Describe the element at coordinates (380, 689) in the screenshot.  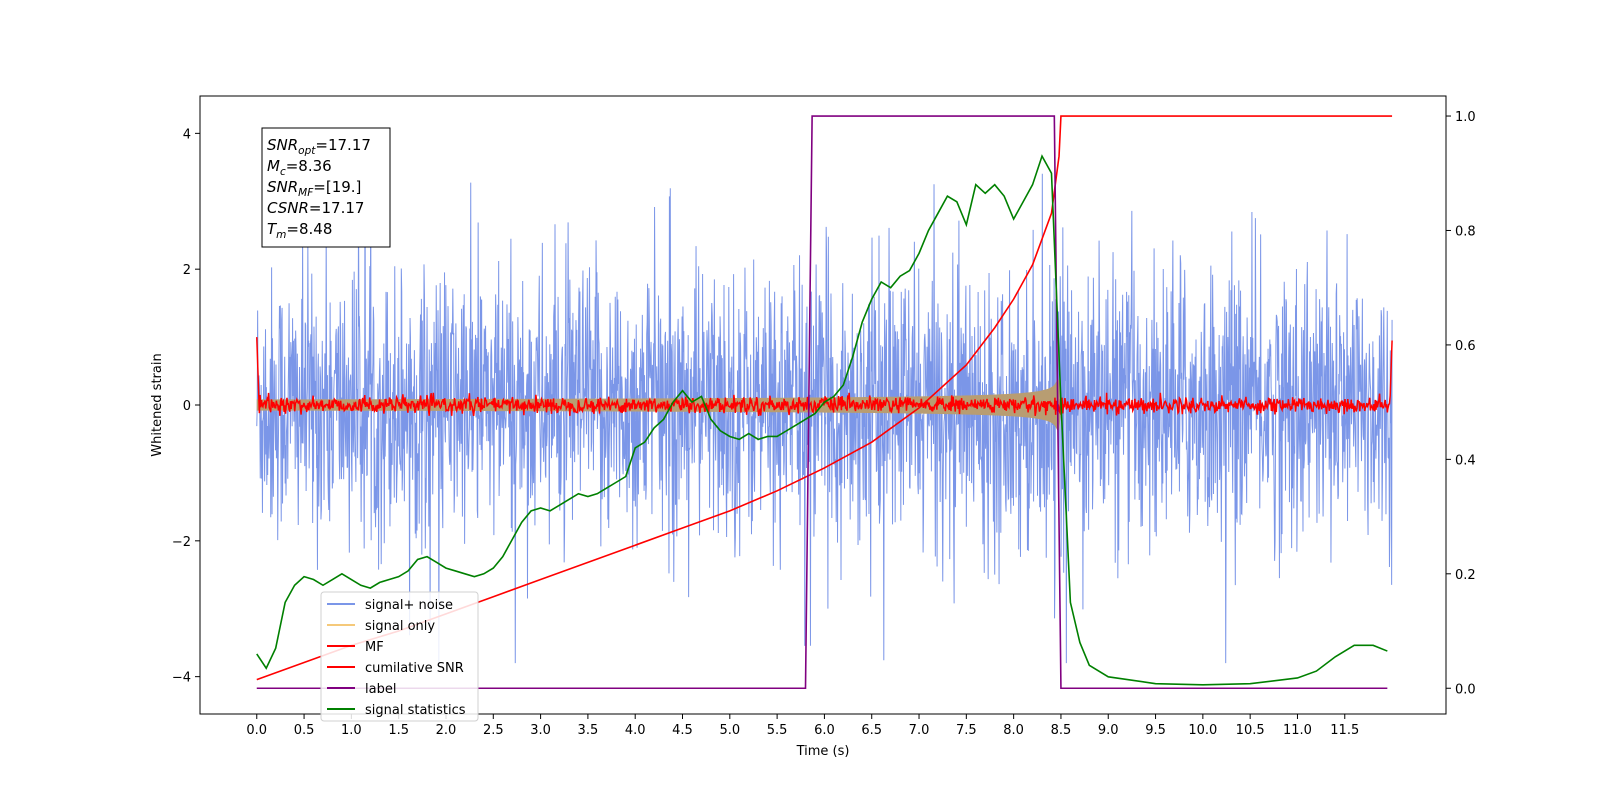
I see `legend-entry: label` at that location.